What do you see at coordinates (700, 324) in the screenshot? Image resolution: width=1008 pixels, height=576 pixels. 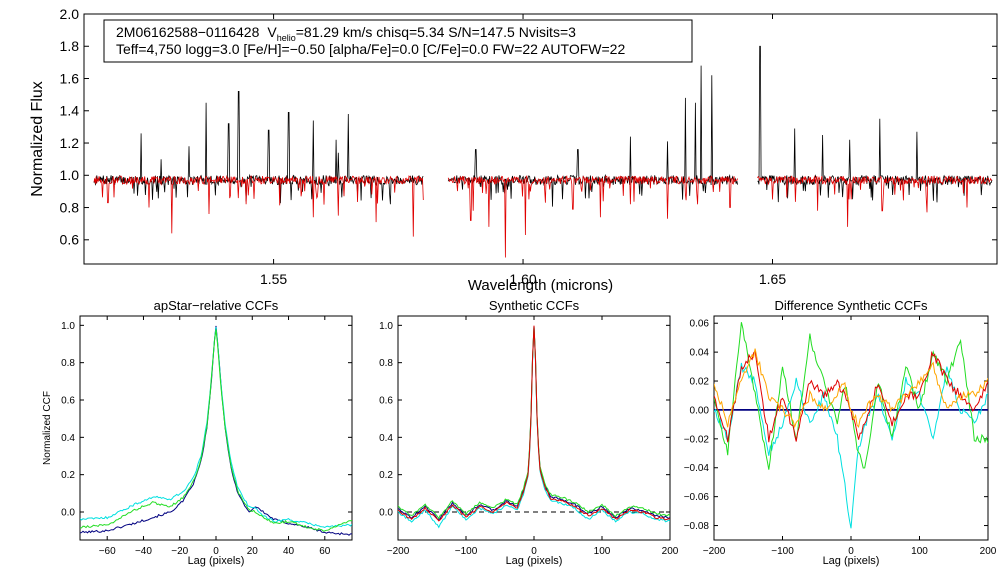 I see `y-tick-label: 0.06` at bounding box center [700, 324].